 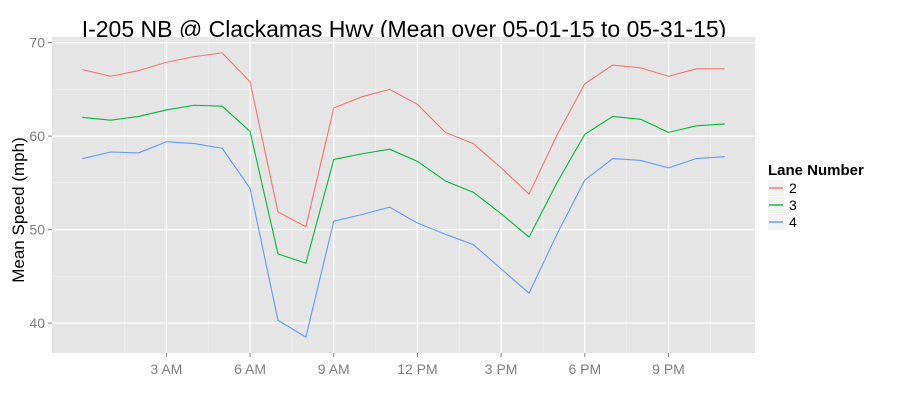 What do you see at coordinates (250, 369) in the screenshot?
I see `x-tick-label: 6 AM` at bounding box center [250, 369].